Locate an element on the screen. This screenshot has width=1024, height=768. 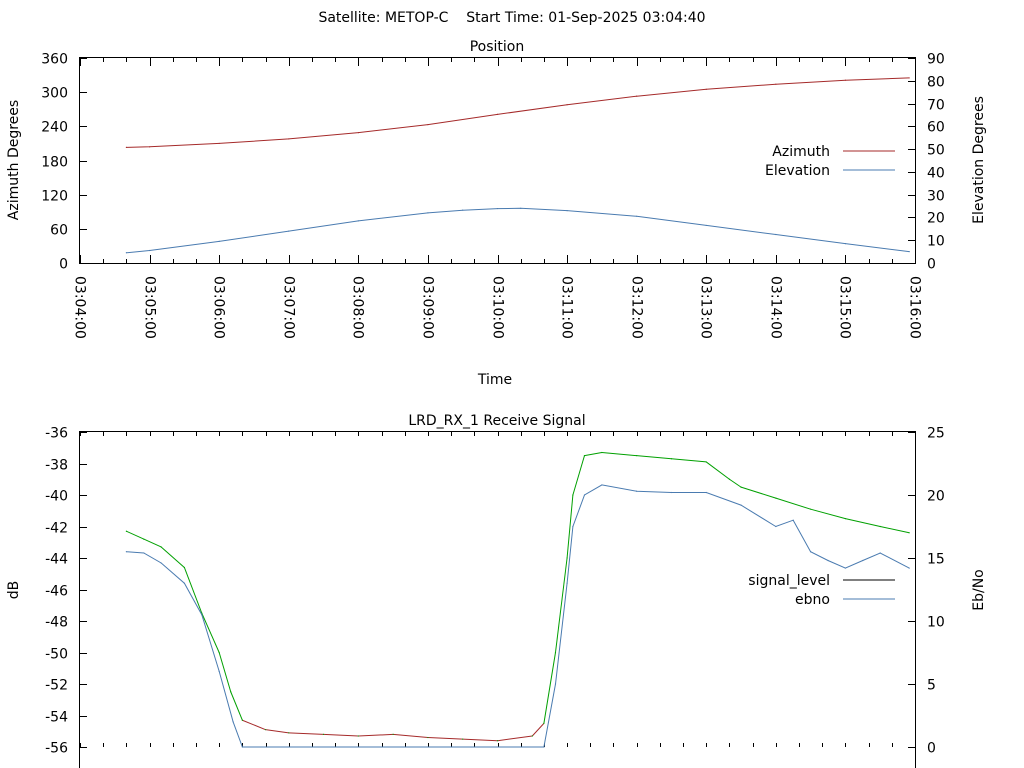
x-tick-label: 03:12:00 is located at coordinates (637, 307).